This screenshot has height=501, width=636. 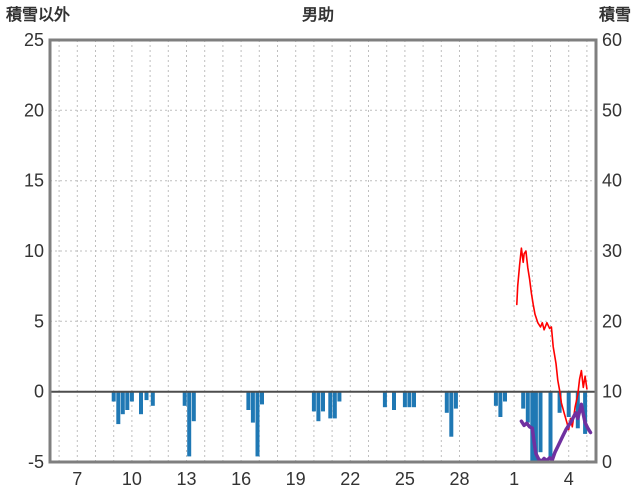 I want to click on x-axis-tick-label: 1, so click(x=514, y=479).